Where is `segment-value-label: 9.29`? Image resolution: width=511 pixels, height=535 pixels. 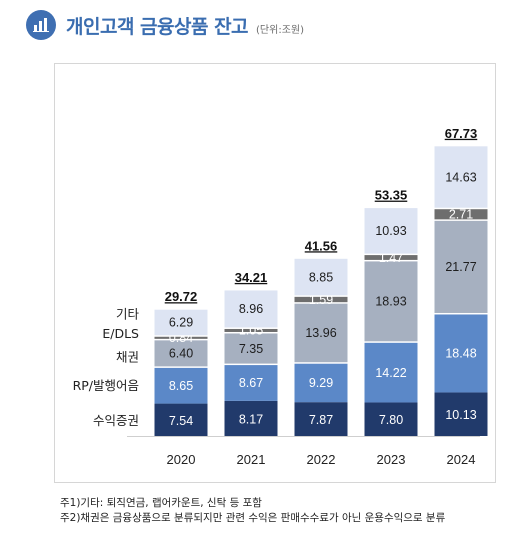 segment-value-label: 9.29 is located at coordinates (321, 383).